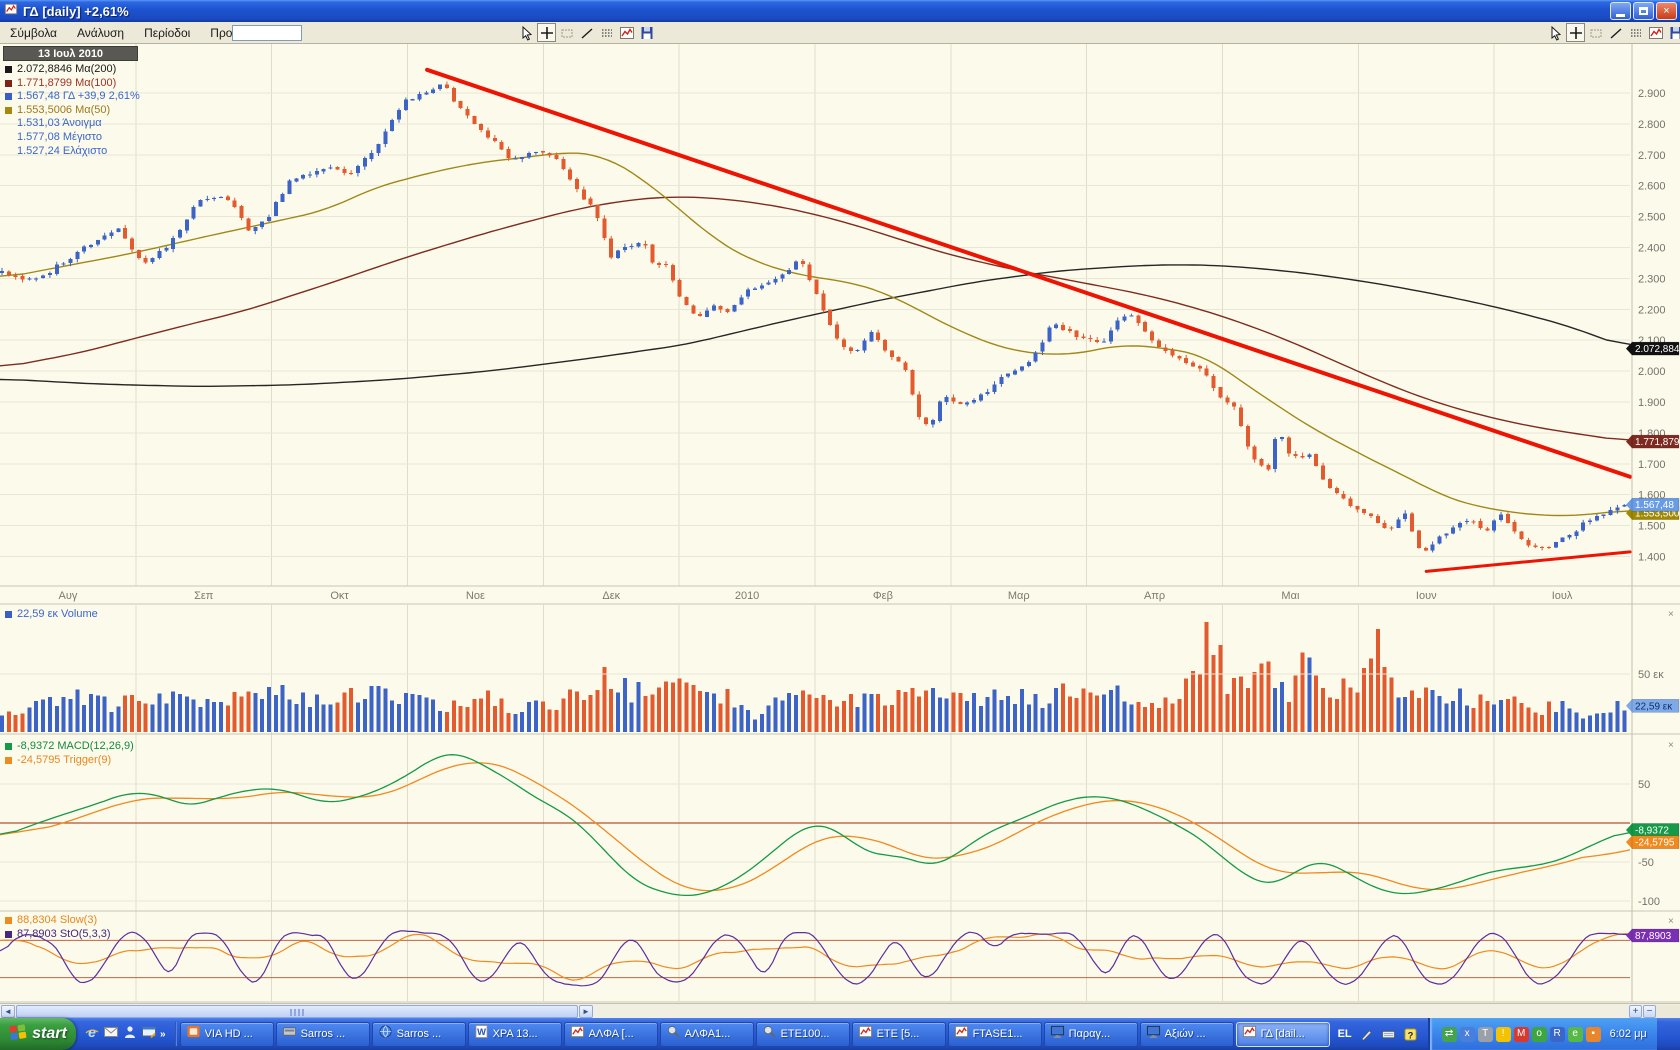 Image resolution: width=1680 pixels, height=1050 pixels. I want to click on volume-legend-row: 22,59 εκ Volume, so click(51, 615).